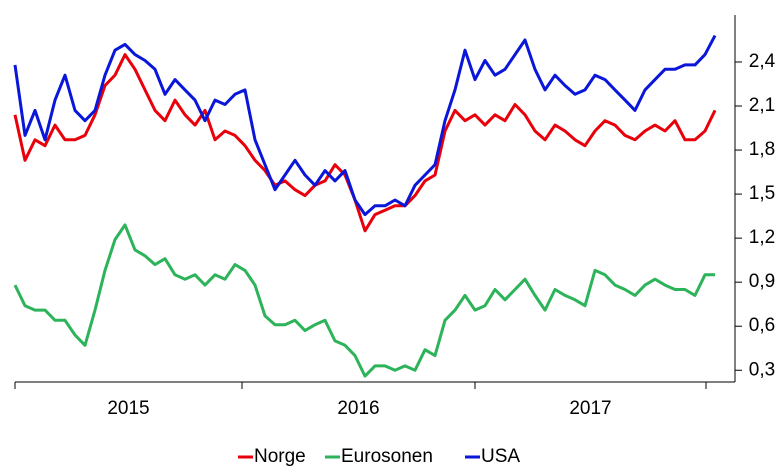 This screenshot has height=470, width=784. I want to click on y-tick-label: 2,1, so click(762, 105).